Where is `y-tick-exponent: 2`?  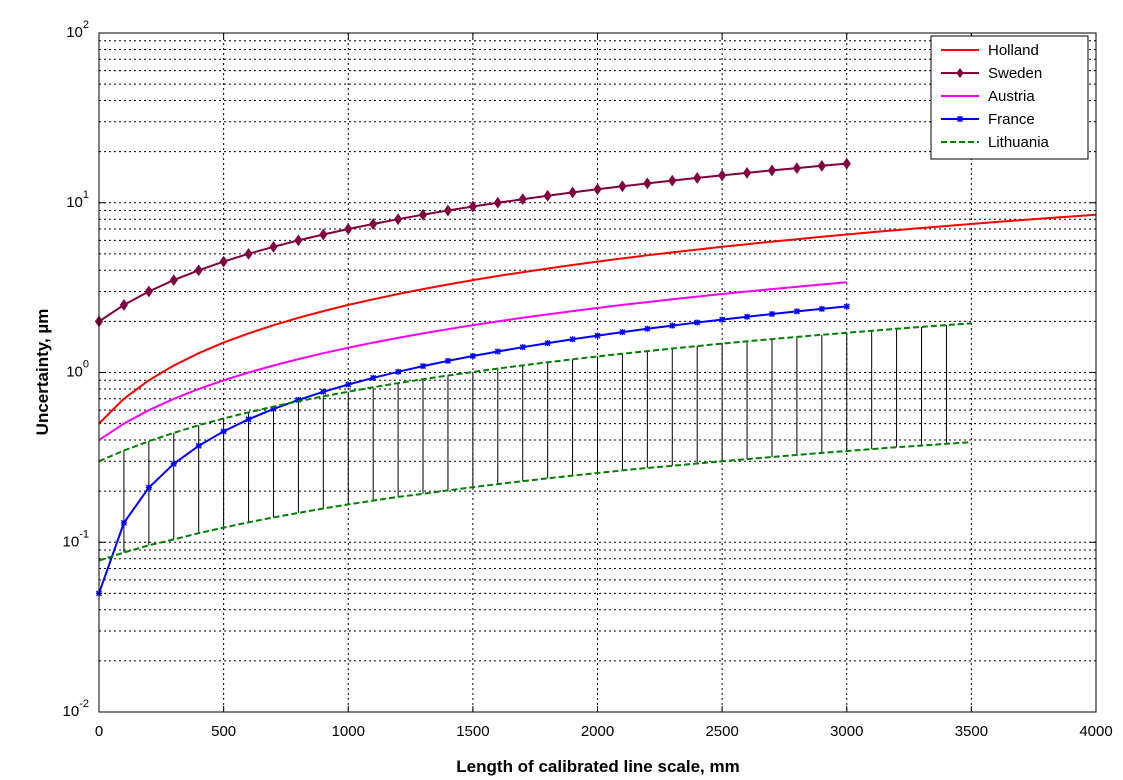 y-tick-exponent: 2 is located at coordinates (86, 25).